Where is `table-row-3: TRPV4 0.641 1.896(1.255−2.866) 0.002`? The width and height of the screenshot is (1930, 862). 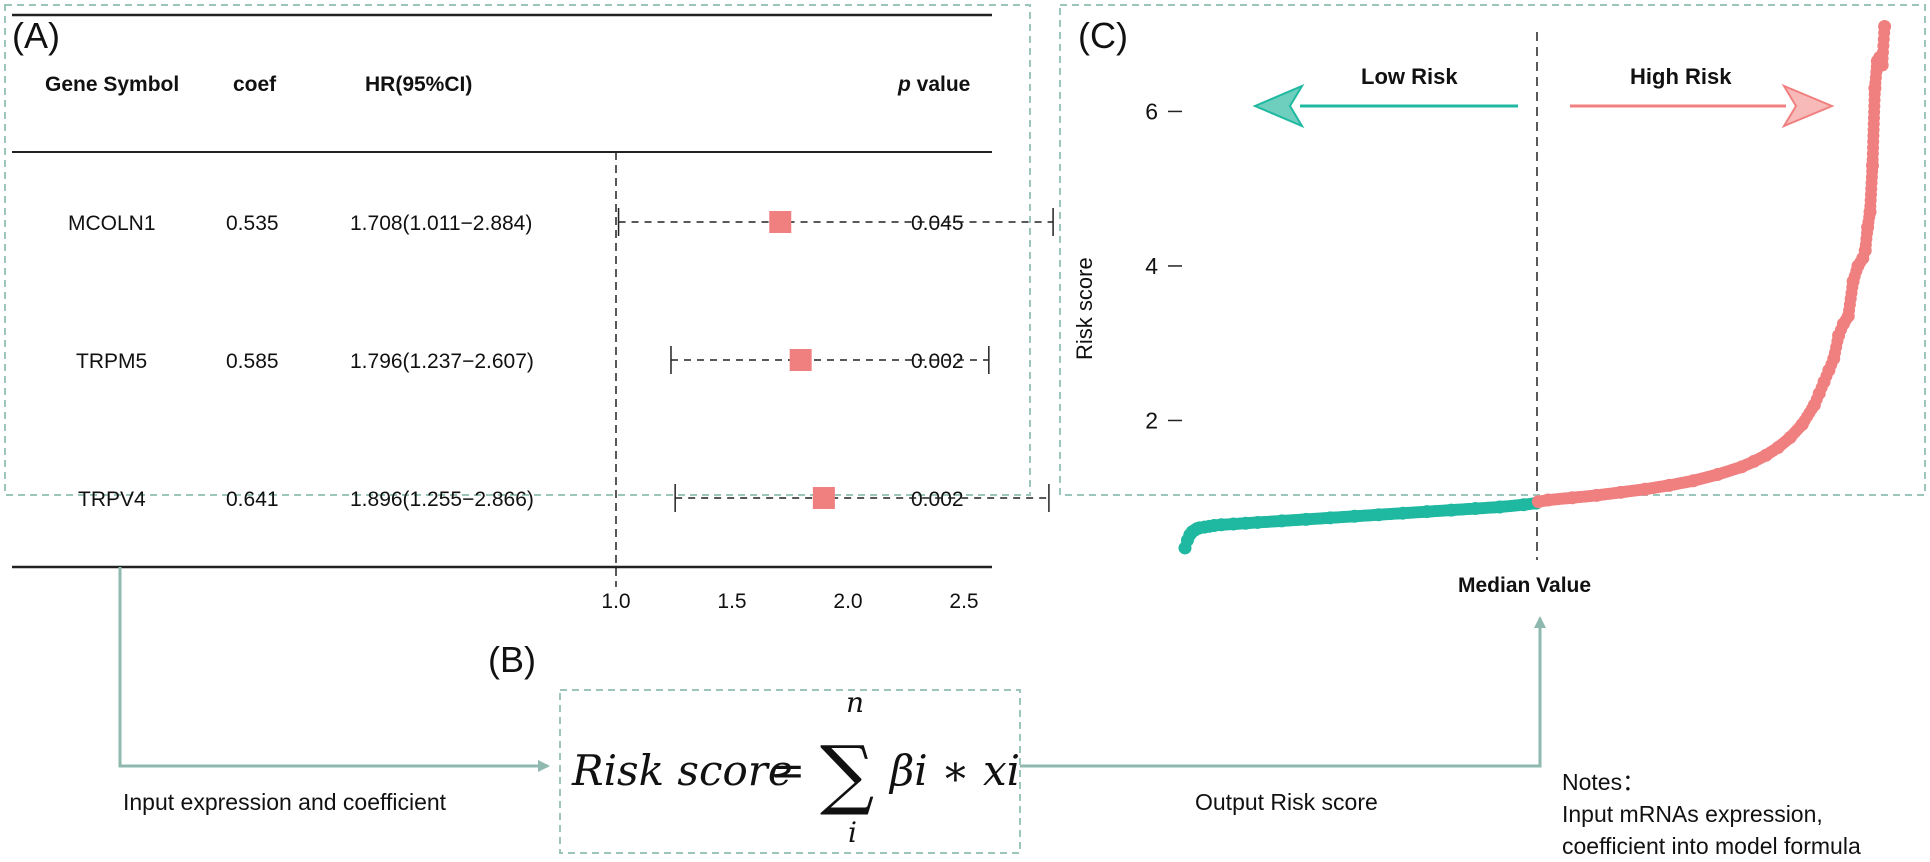
table-row-3: TRPV4 0.641 1.896(1.255−2.866) 0.002 is located at coordinates (521, 499).